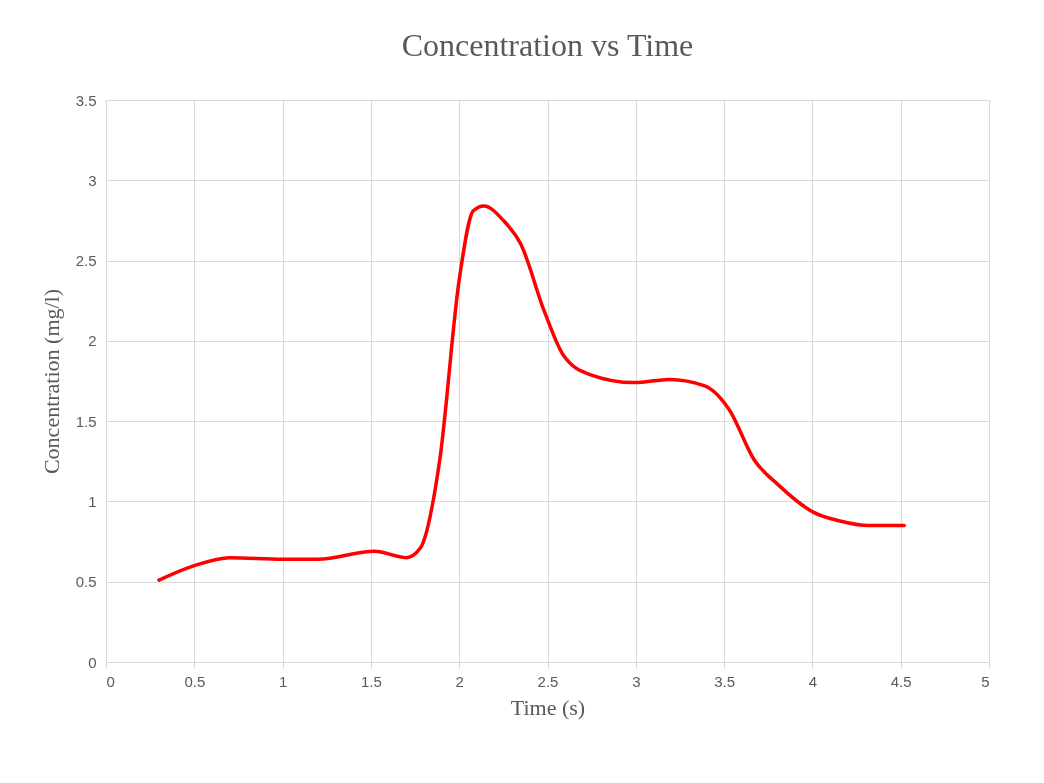  Describe the element at coordinates (195, 681) in the screenshot. I see `x-tick-label: 0.5` at that location.